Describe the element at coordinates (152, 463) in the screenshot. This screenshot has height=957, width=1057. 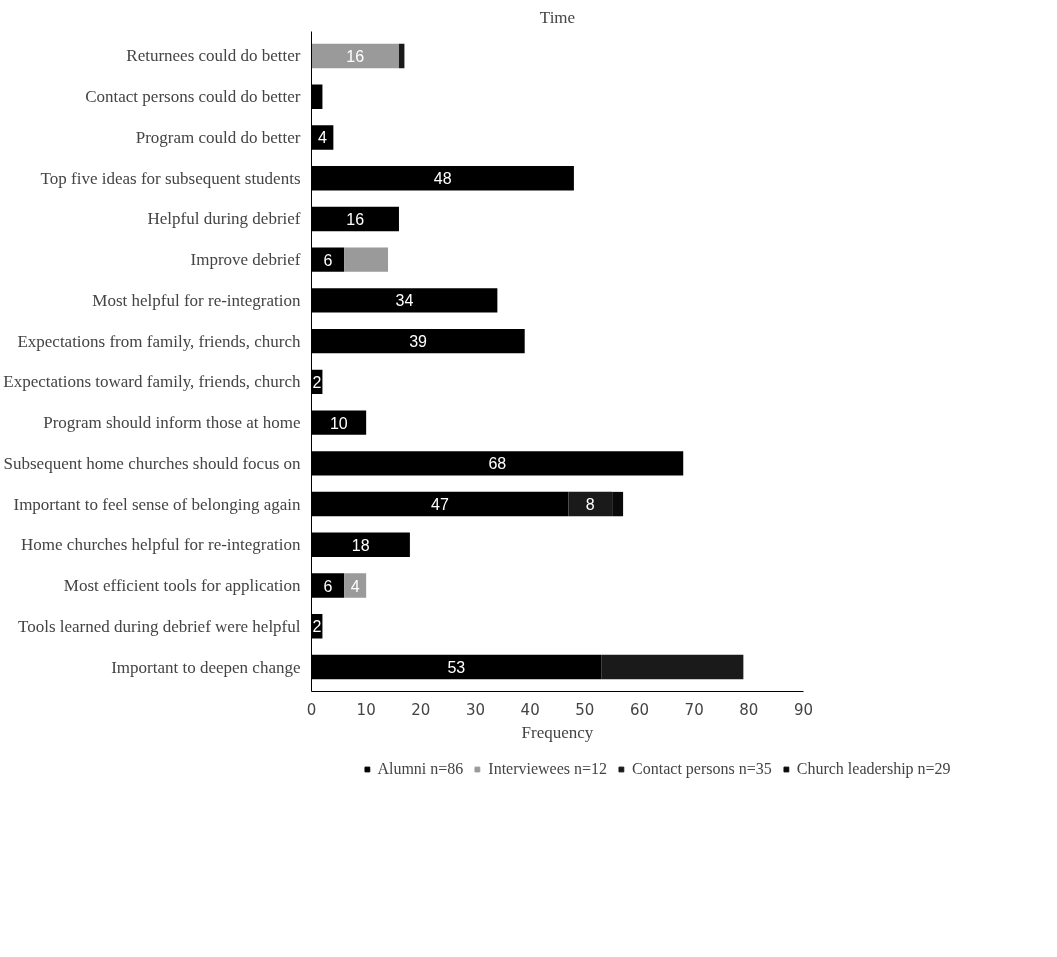
I see `y-tick-label: Subsequent home churches should focus on` at that location.